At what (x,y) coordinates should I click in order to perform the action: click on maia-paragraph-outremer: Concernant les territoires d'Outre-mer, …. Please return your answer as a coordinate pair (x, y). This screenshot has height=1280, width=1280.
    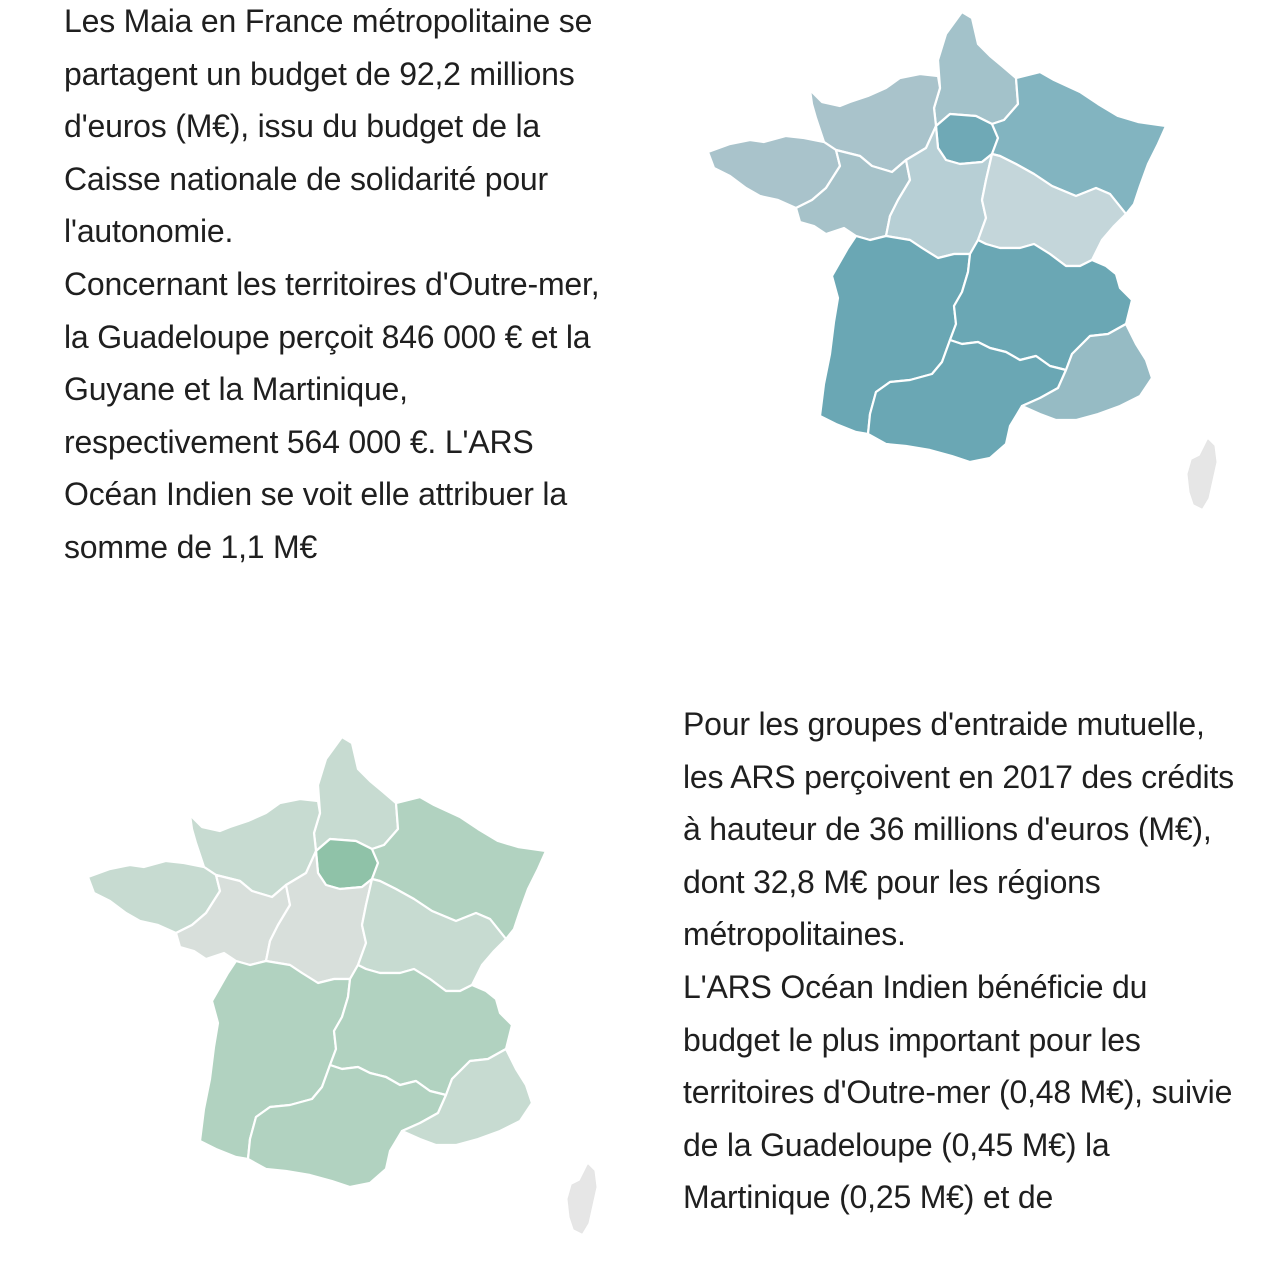
    Looking at the image, I should click on (332, 415).